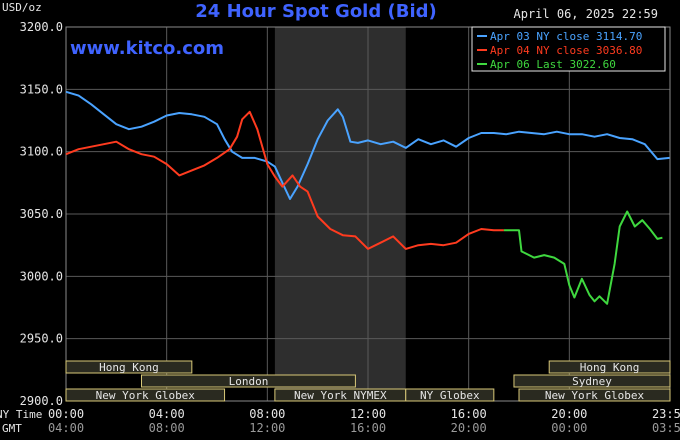 This screenshot has width=680, height=440. What do you see at coordinates (41, 152) in the screenshot?
I see `y-tick-label: 3100.0` at bounding box center [41, 152].